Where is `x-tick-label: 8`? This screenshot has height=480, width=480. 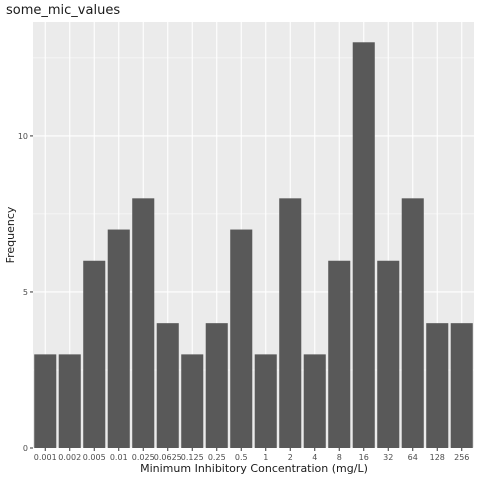
x-tick-label: 8 is located at coordinates (339, 457).